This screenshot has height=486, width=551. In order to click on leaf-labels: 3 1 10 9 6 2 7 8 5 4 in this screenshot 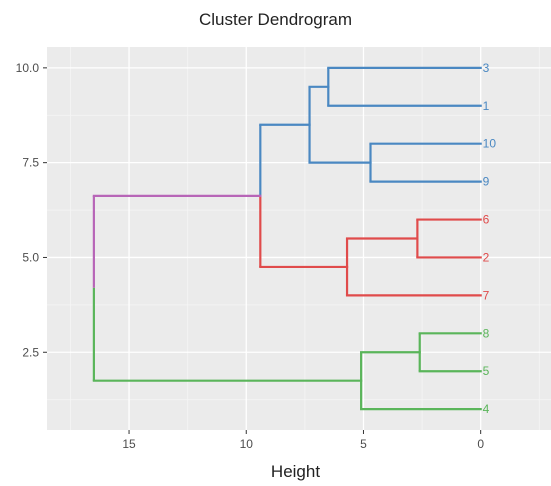, I will do `click(490, 238)`.